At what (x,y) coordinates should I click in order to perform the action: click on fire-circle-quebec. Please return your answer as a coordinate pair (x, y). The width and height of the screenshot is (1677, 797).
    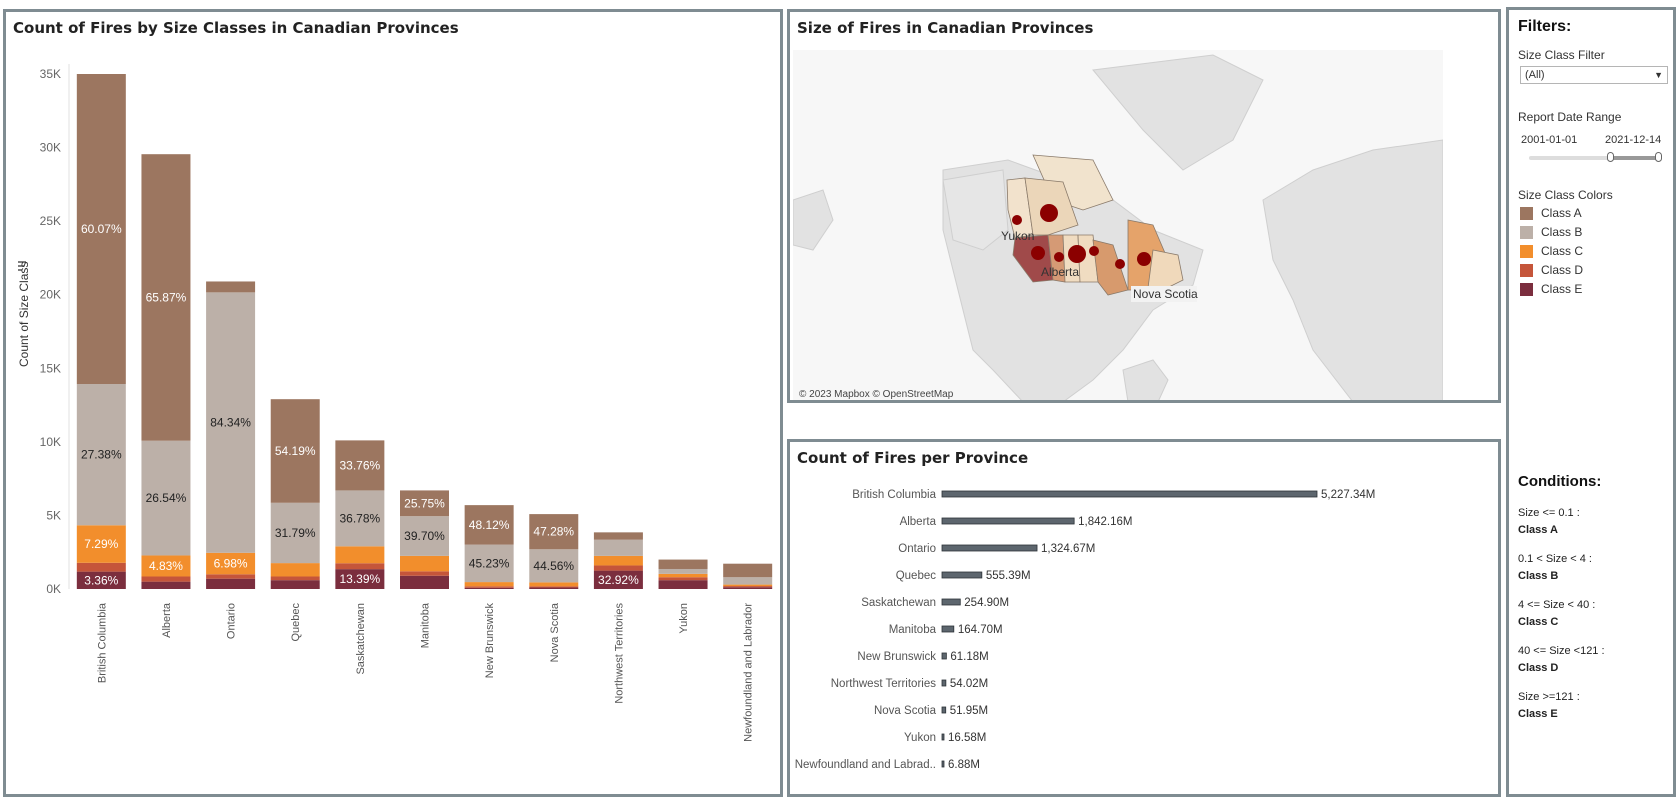
    Looking at the image, I should click on (1144, 259).